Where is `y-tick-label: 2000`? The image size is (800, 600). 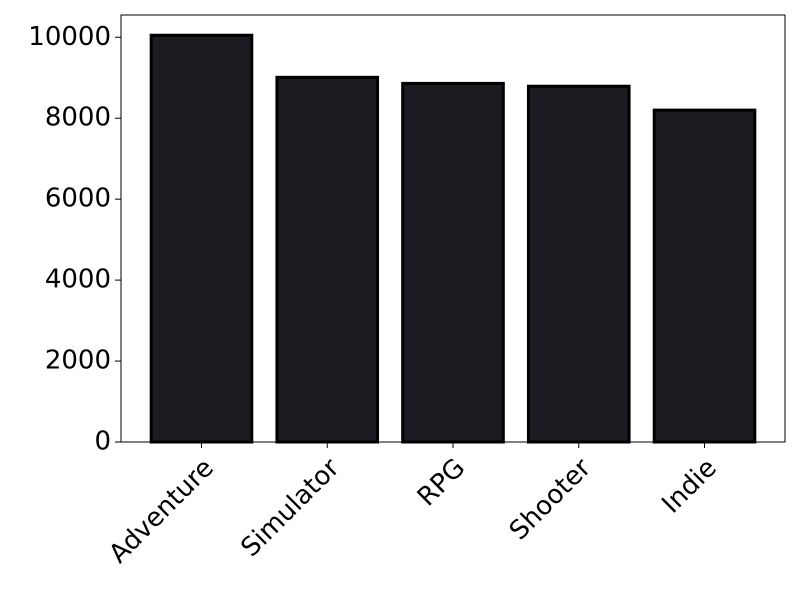
y-tick-label: 2000 is located at coordinates (78, 361).